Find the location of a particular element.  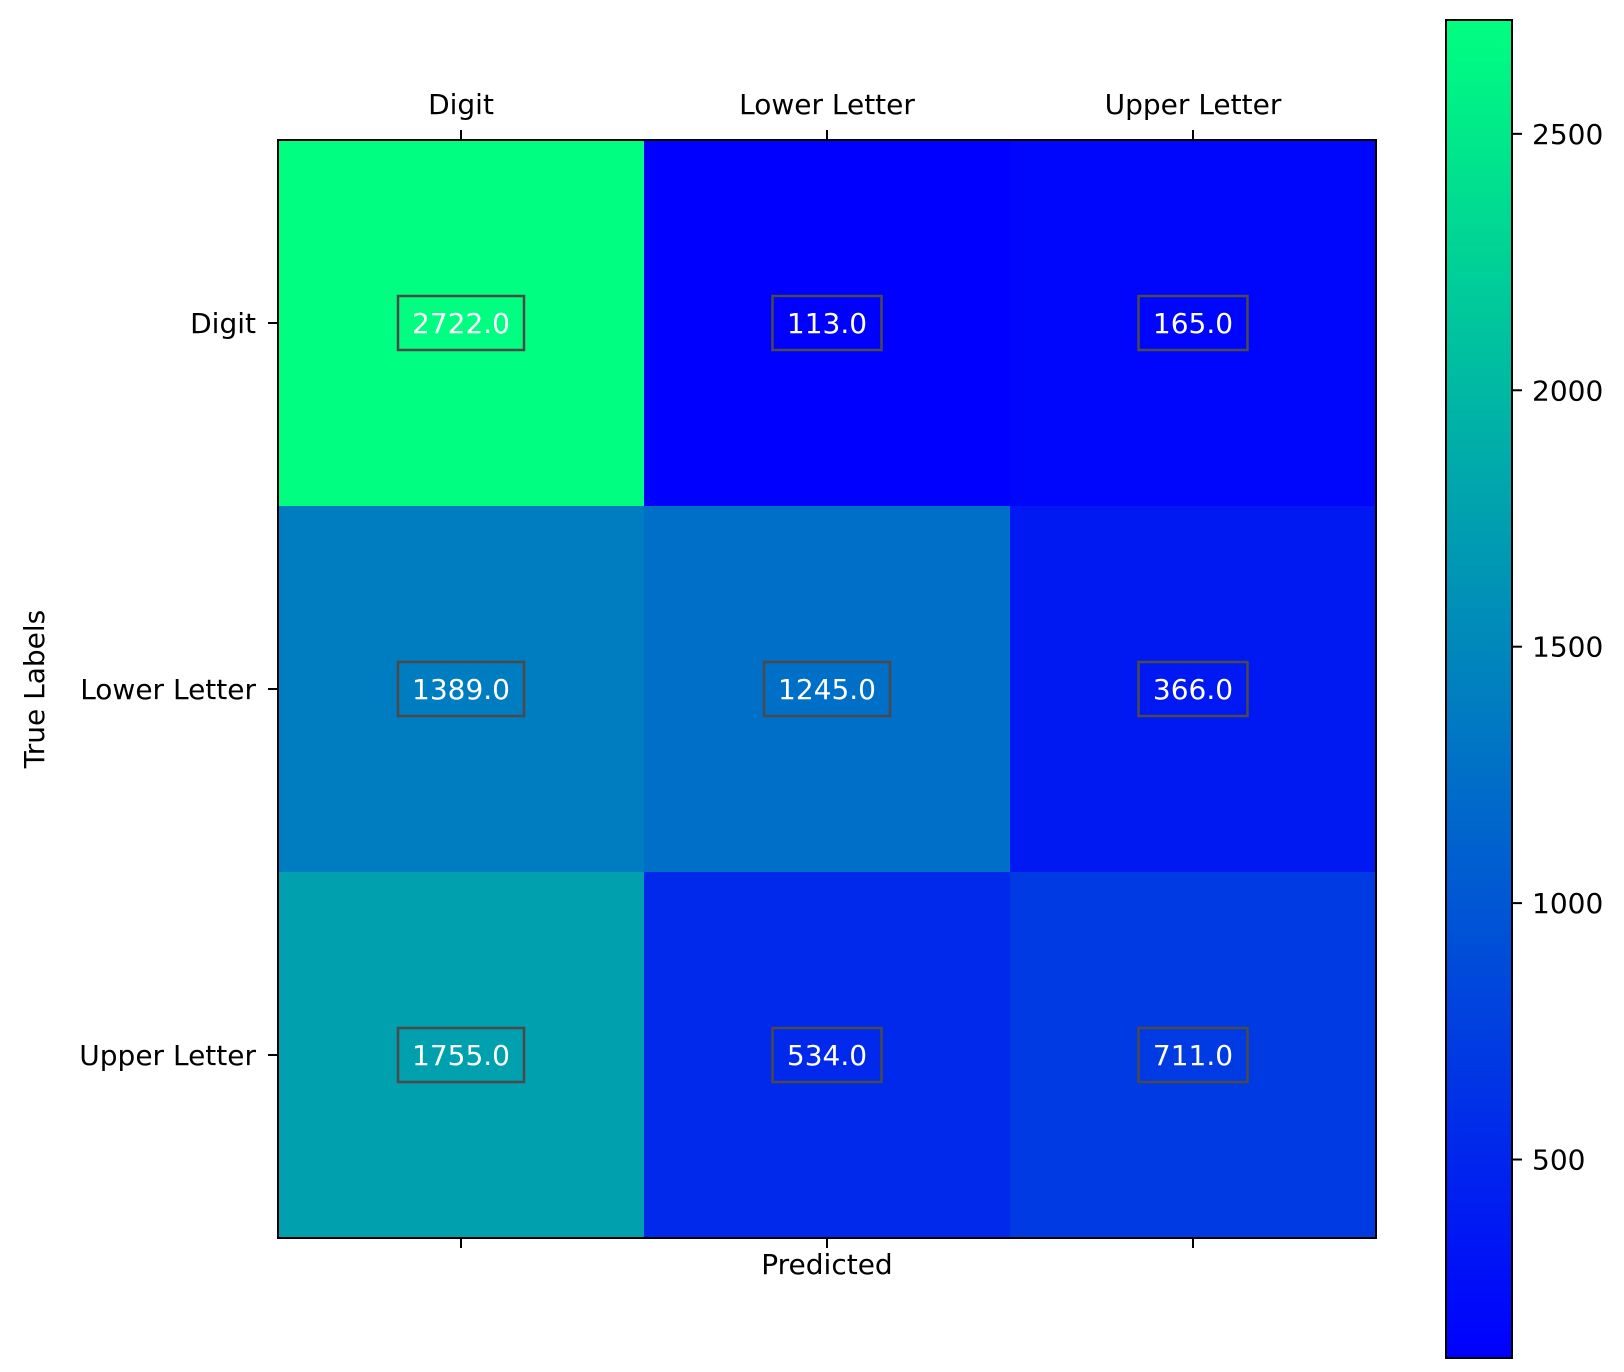

cell-label-box-r2-c1 is located at coordinates (827, 1055).